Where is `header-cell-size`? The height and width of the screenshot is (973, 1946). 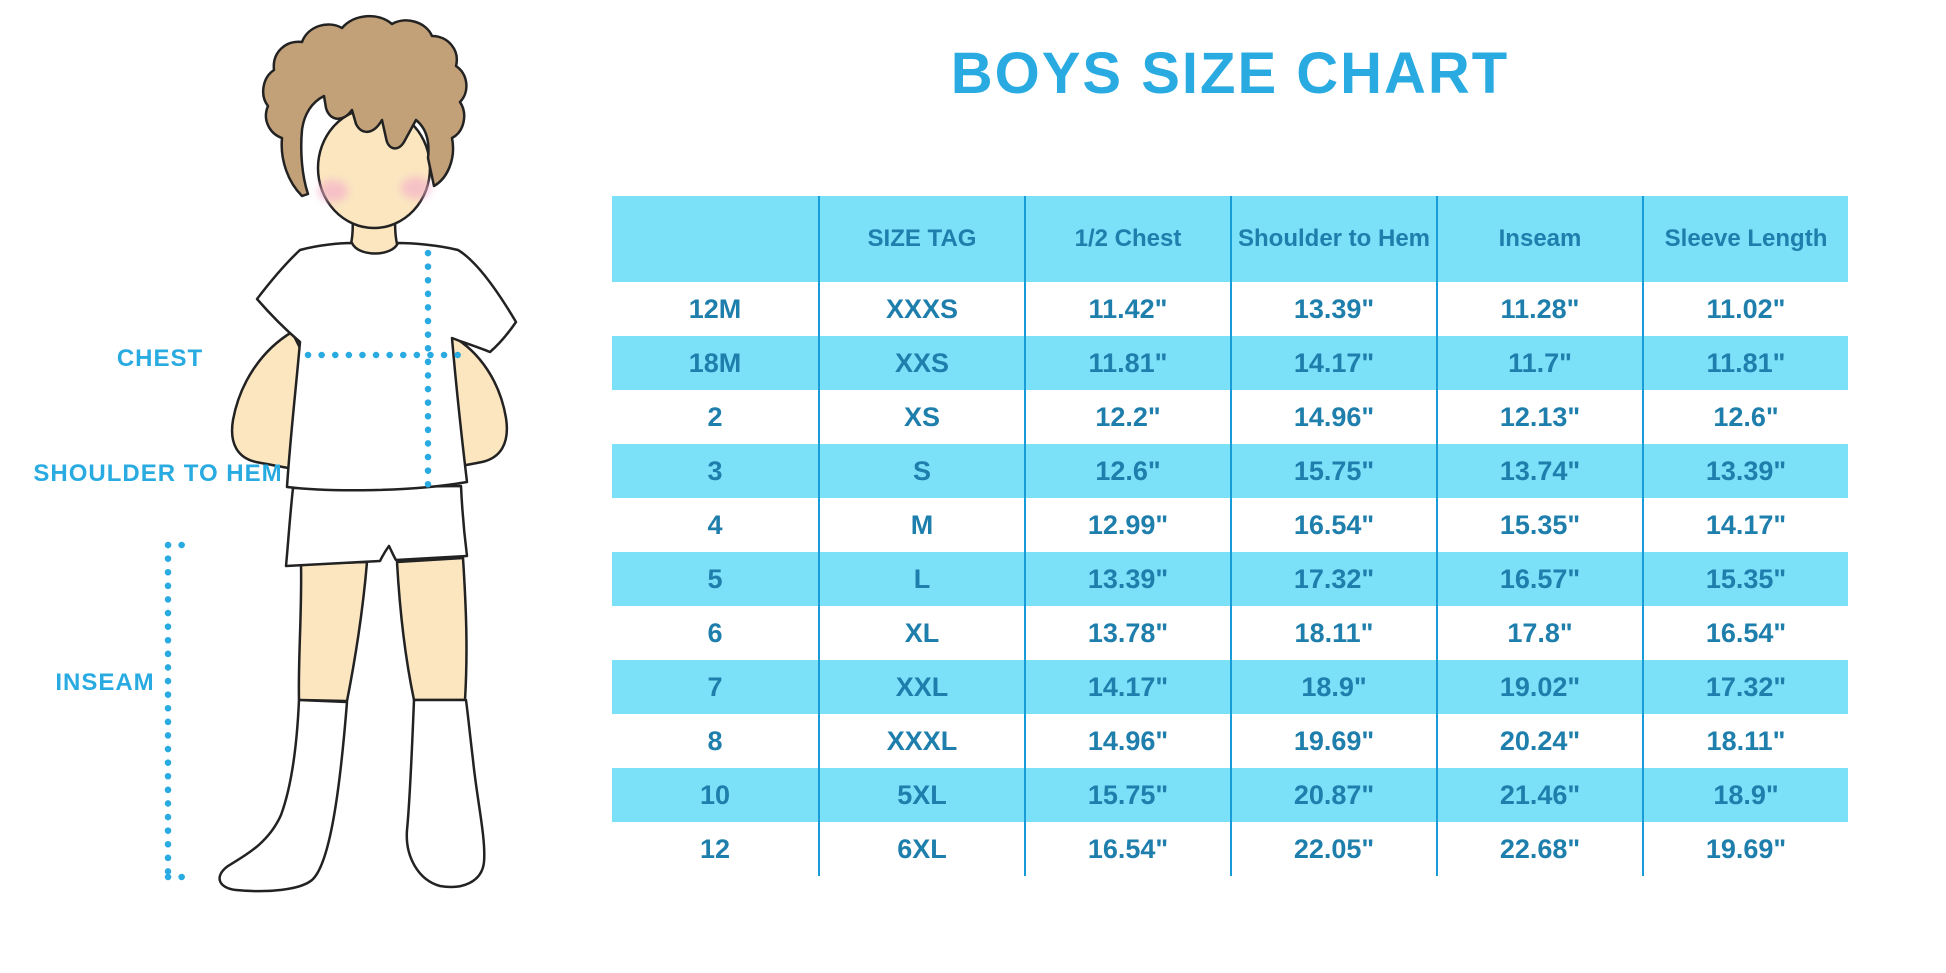
header-cell-size is located at coordinates (715, 239).